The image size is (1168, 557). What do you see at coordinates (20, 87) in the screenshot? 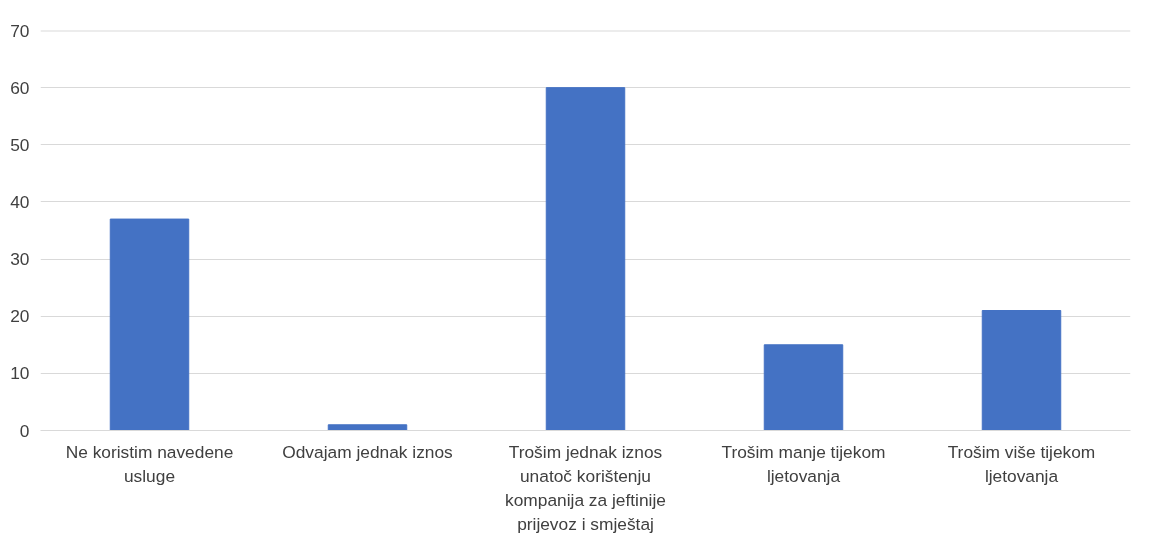
I see `y-tick-label: 60` at bounding box center [20, 87].